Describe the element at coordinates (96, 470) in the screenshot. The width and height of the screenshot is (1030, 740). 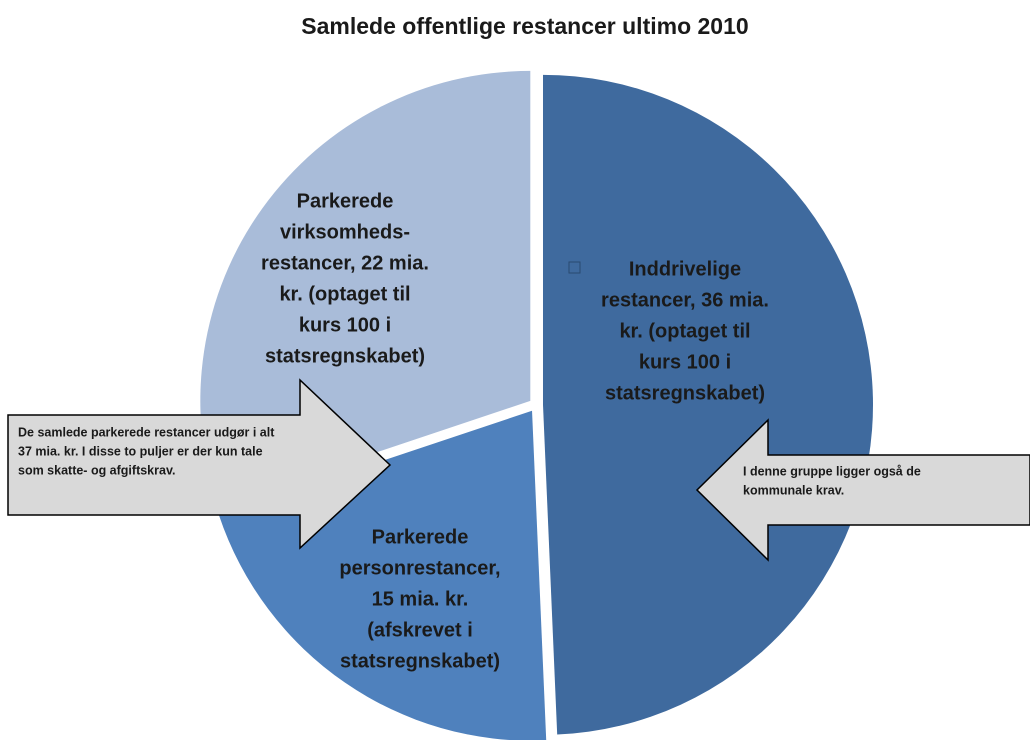
I see `annotation: som skatte- og afgiftskrav.` at that location.